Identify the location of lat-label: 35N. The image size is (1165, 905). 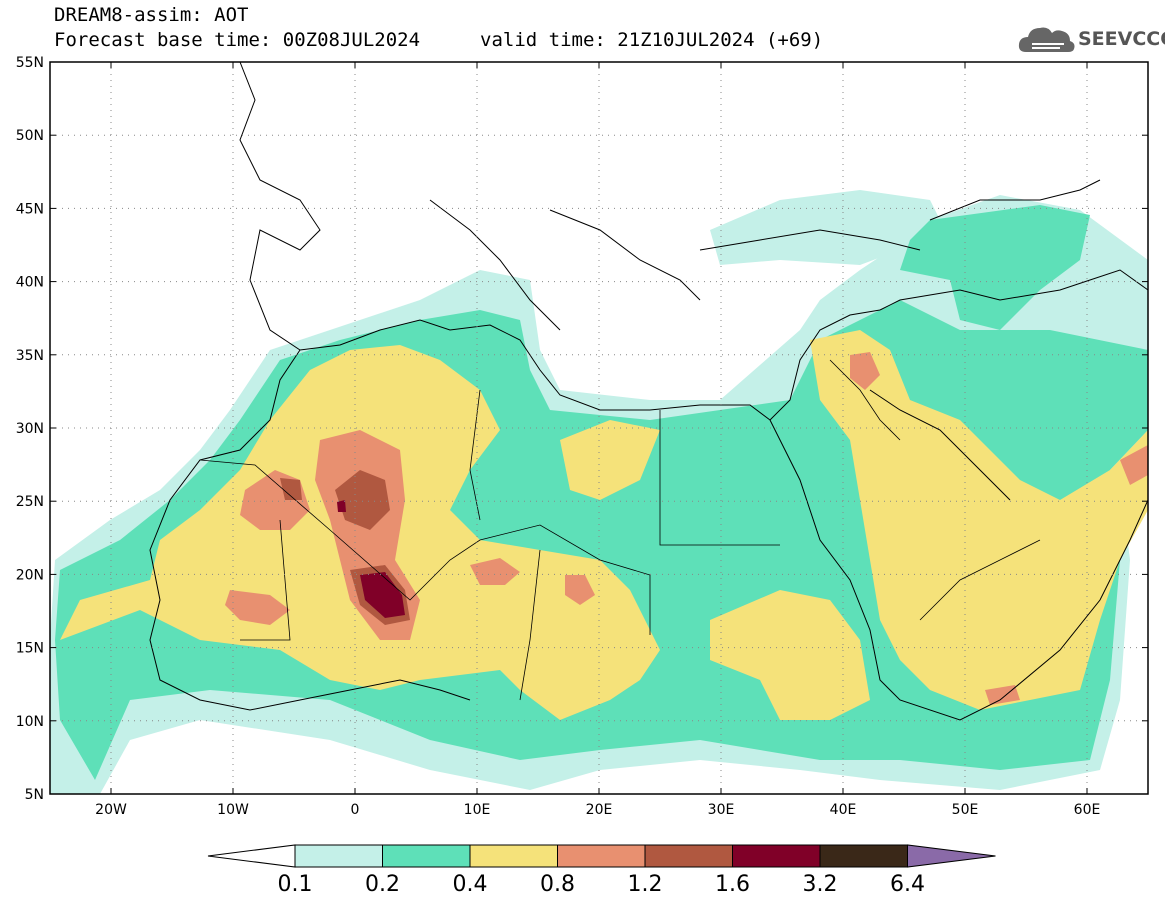
(30, 356).